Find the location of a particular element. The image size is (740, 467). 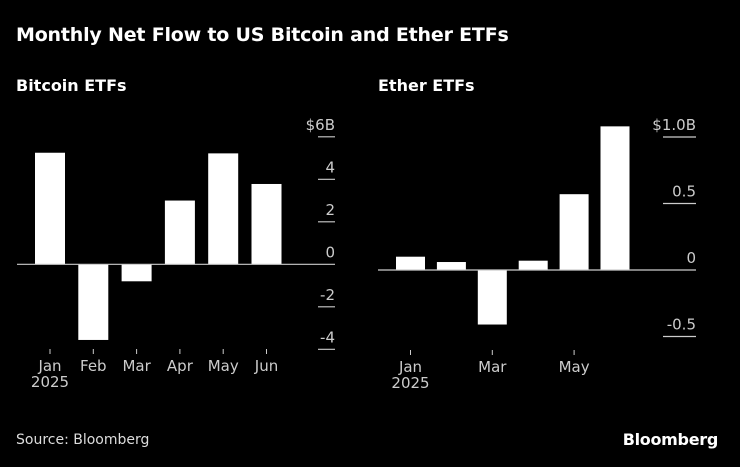

bitcoin-y-tick-label: $6B is located at coordinates (320, 125).